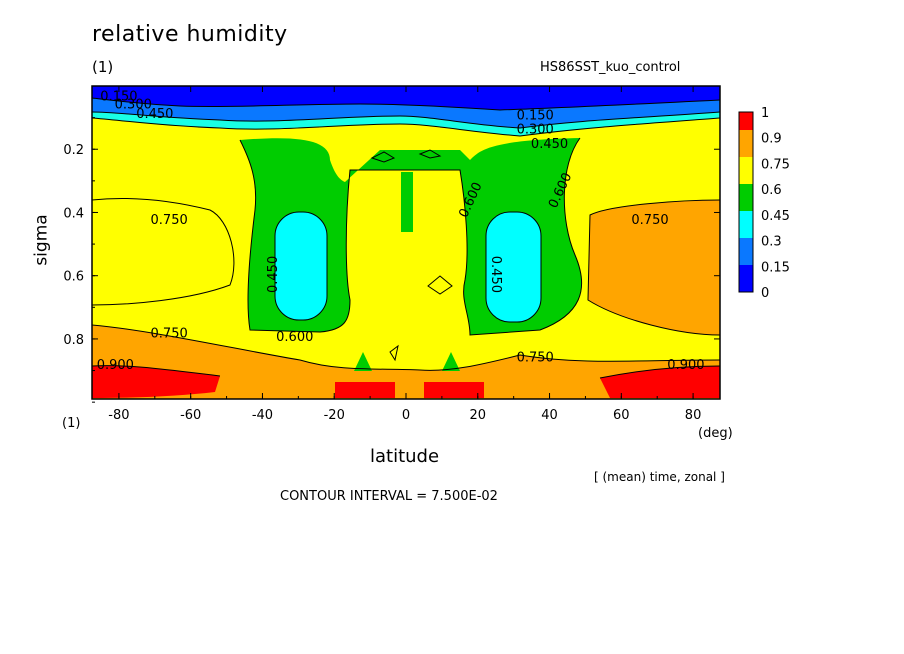 This screenshot has height=654, width=904. Describe the element at coordinates (775, 216) in the screenshot. I see `colorbar-label: 0.45` at that location.